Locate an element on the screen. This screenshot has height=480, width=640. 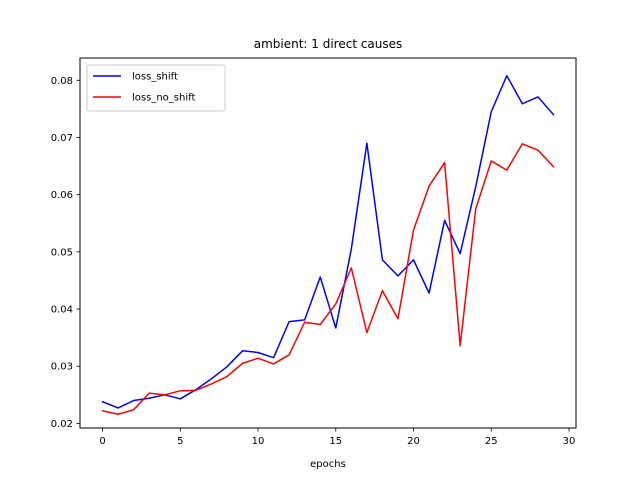
x-tick-label: 30 is located at coordinates (569, 441).